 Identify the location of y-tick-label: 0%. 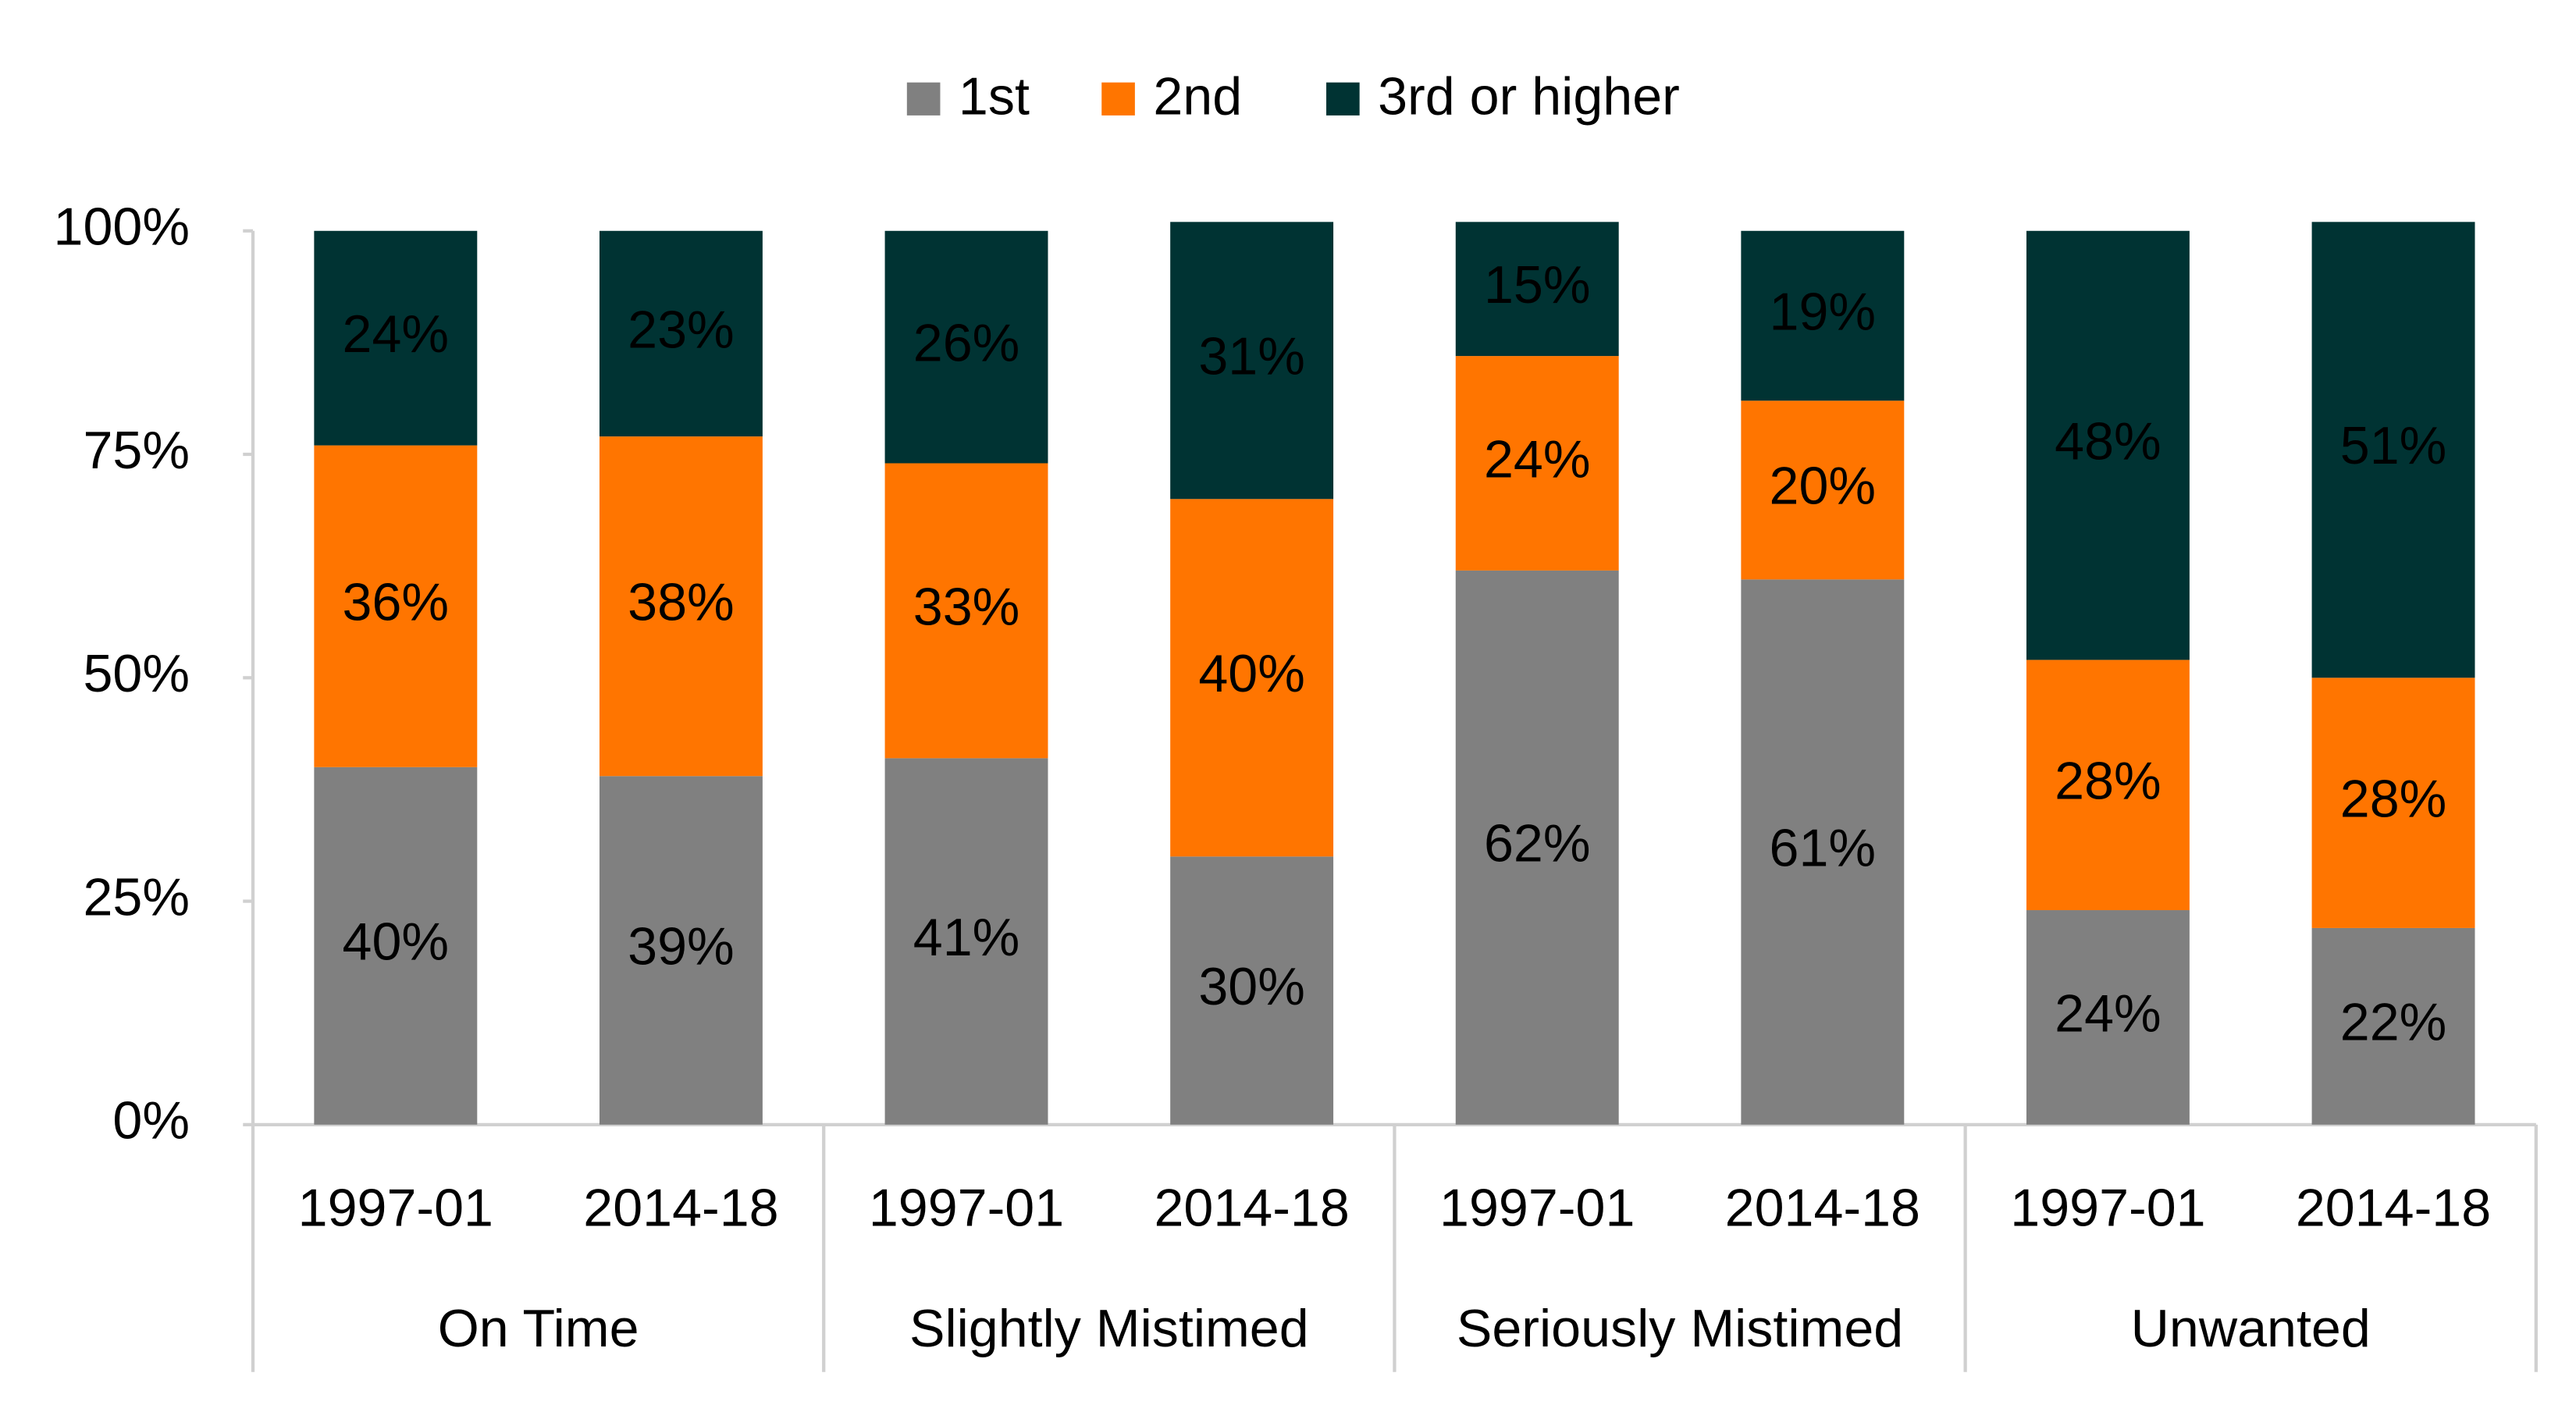
(151, 1121).